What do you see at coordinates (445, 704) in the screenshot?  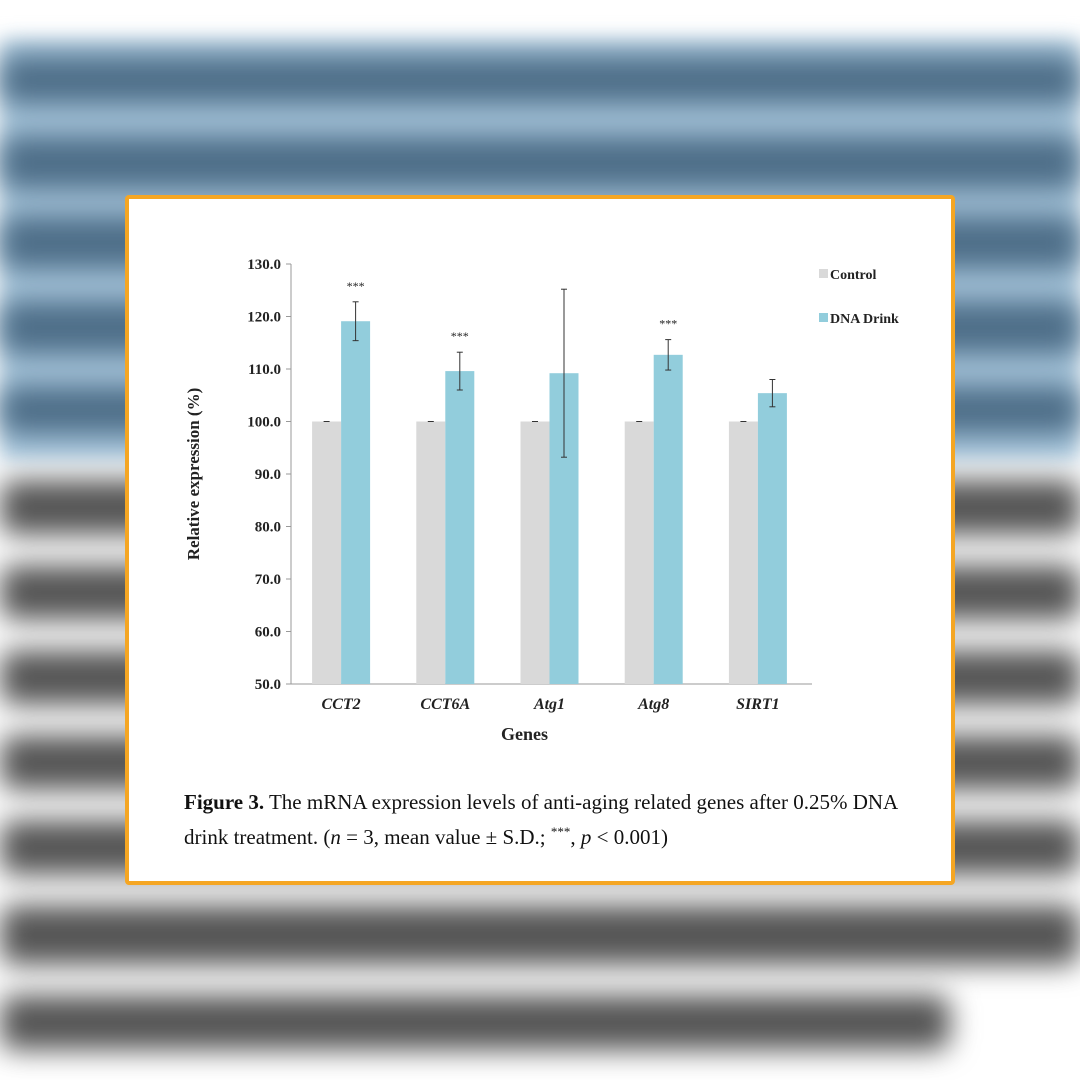 I see `x-tick-label: CCT6A` at bounding box center [445, 704].